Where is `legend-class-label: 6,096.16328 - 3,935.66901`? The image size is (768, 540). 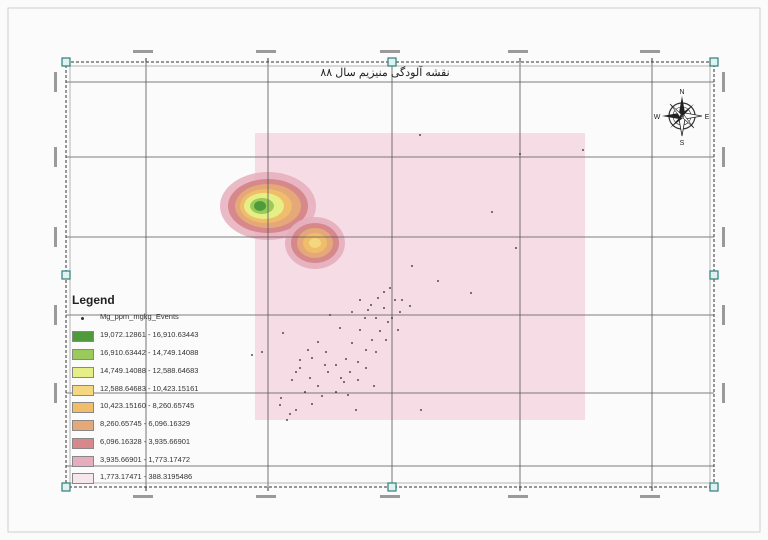 legend-class-label: 6,096.16328 - 3,935.66901 is located at coordinates (145, 441).